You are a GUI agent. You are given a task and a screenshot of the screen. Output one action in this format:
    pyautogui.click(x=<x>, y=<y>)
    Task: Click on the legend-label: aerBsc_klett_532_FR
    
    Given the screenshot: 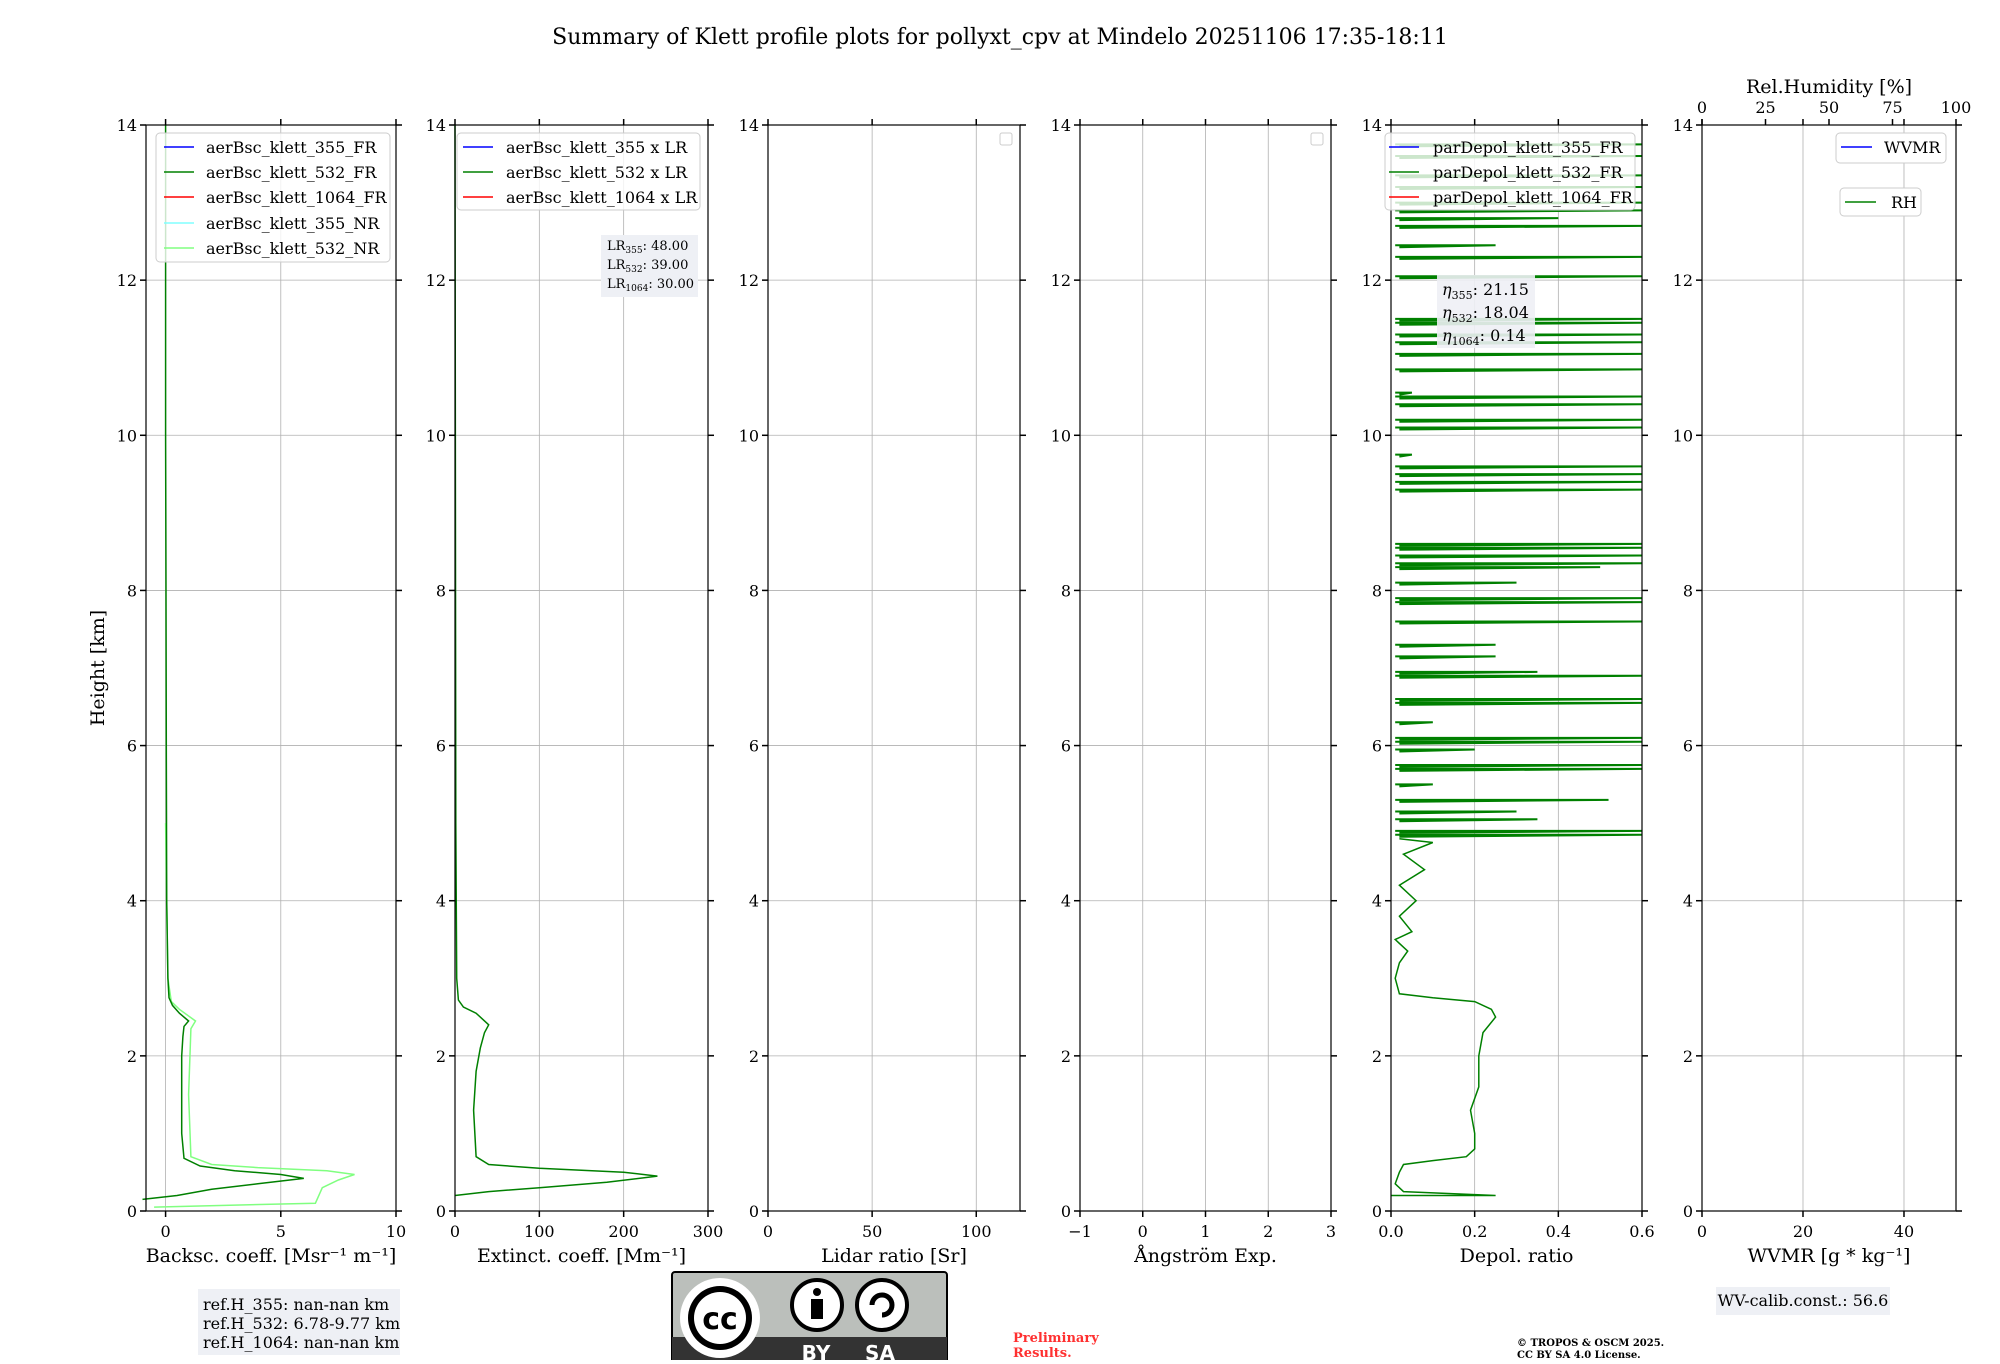 What is the action you would take?
    pyautogui.click(x=291, y=172)
    